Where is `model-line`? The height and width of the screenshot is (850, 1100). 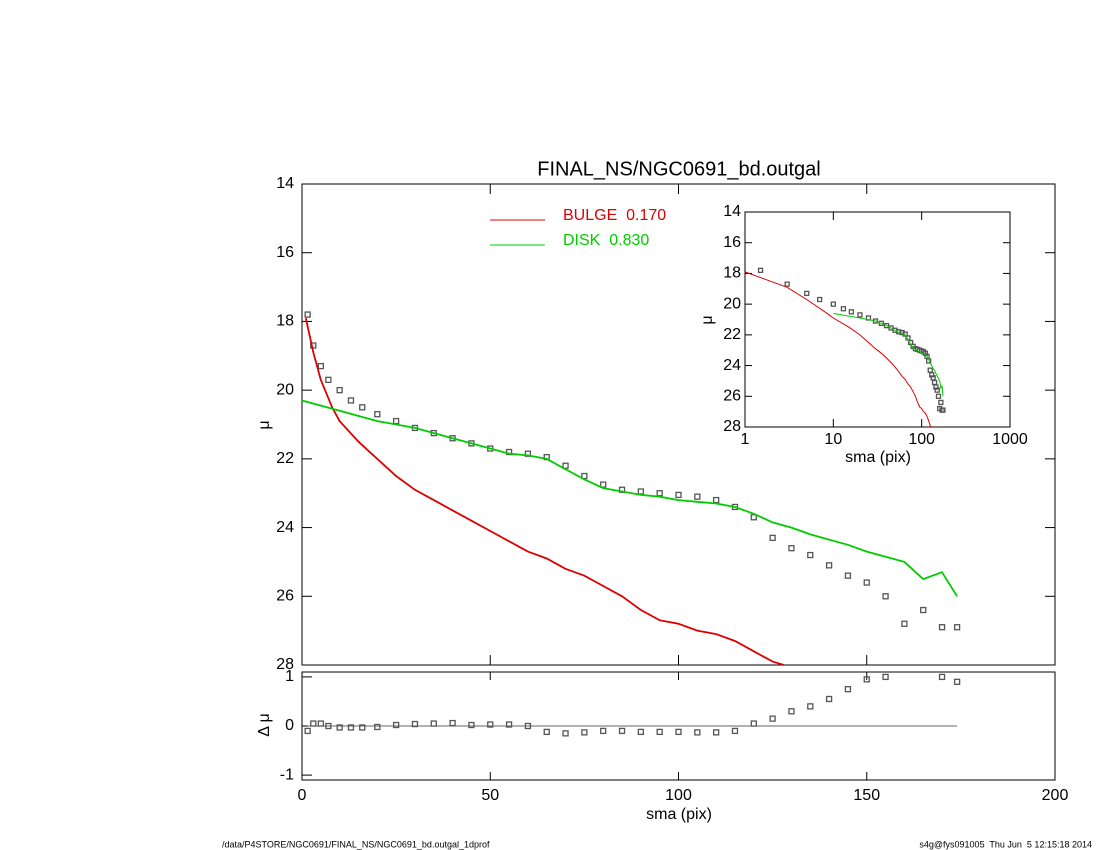
model-line is located at coordinates (629, 498).